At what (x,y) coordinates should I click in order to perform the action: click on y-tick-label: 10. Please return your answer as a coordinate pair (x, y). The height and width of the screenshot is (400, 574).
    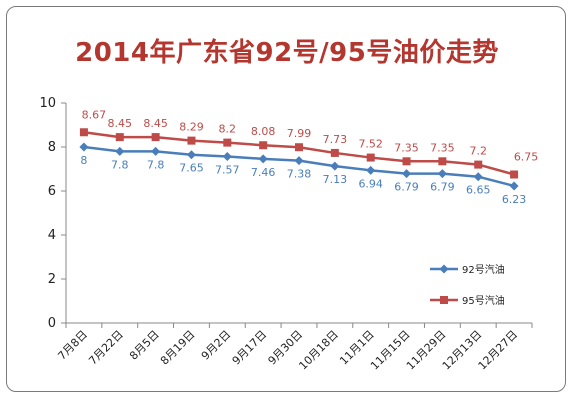
    Looking at the image, I should click on (47, 103).